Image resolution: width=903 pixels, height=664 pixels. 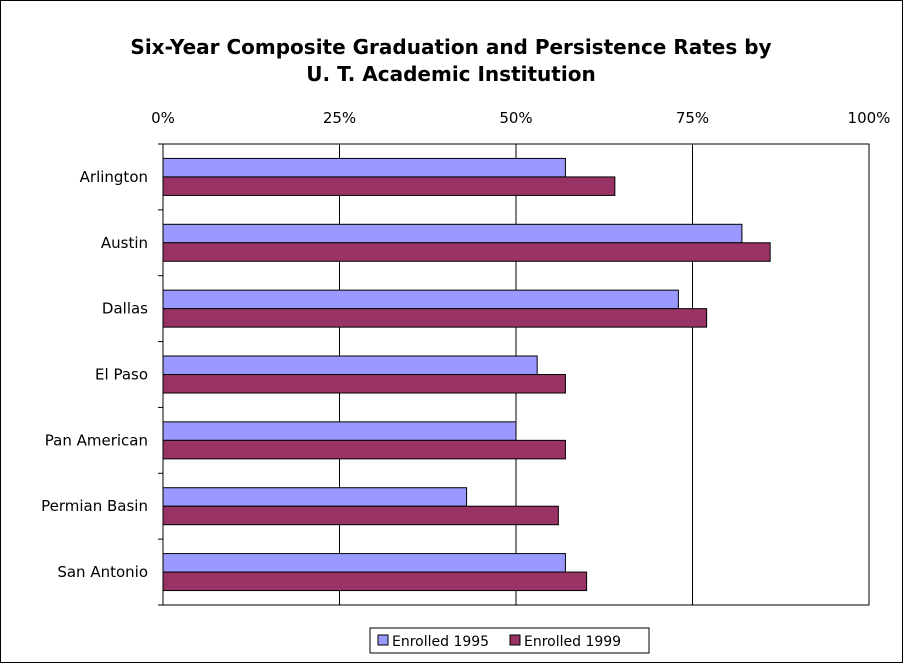 I want to click on bar-enrolled-1995-dallas, so click(x=420, y=299).